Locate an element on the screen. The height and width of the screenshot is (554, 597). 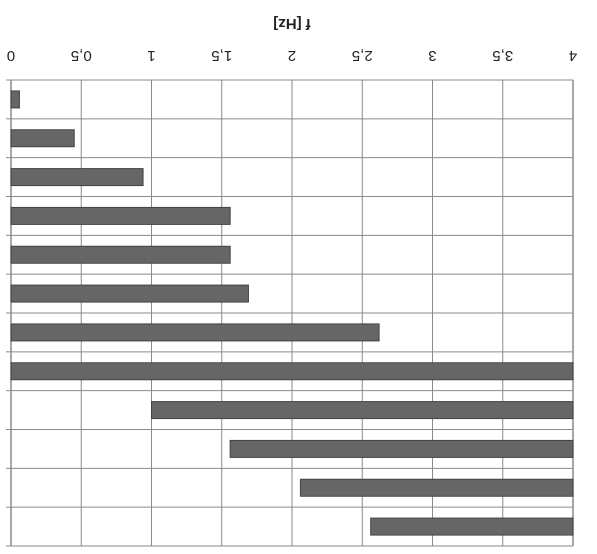
x-tick-label: 4 is located at coordinates (573, 55).